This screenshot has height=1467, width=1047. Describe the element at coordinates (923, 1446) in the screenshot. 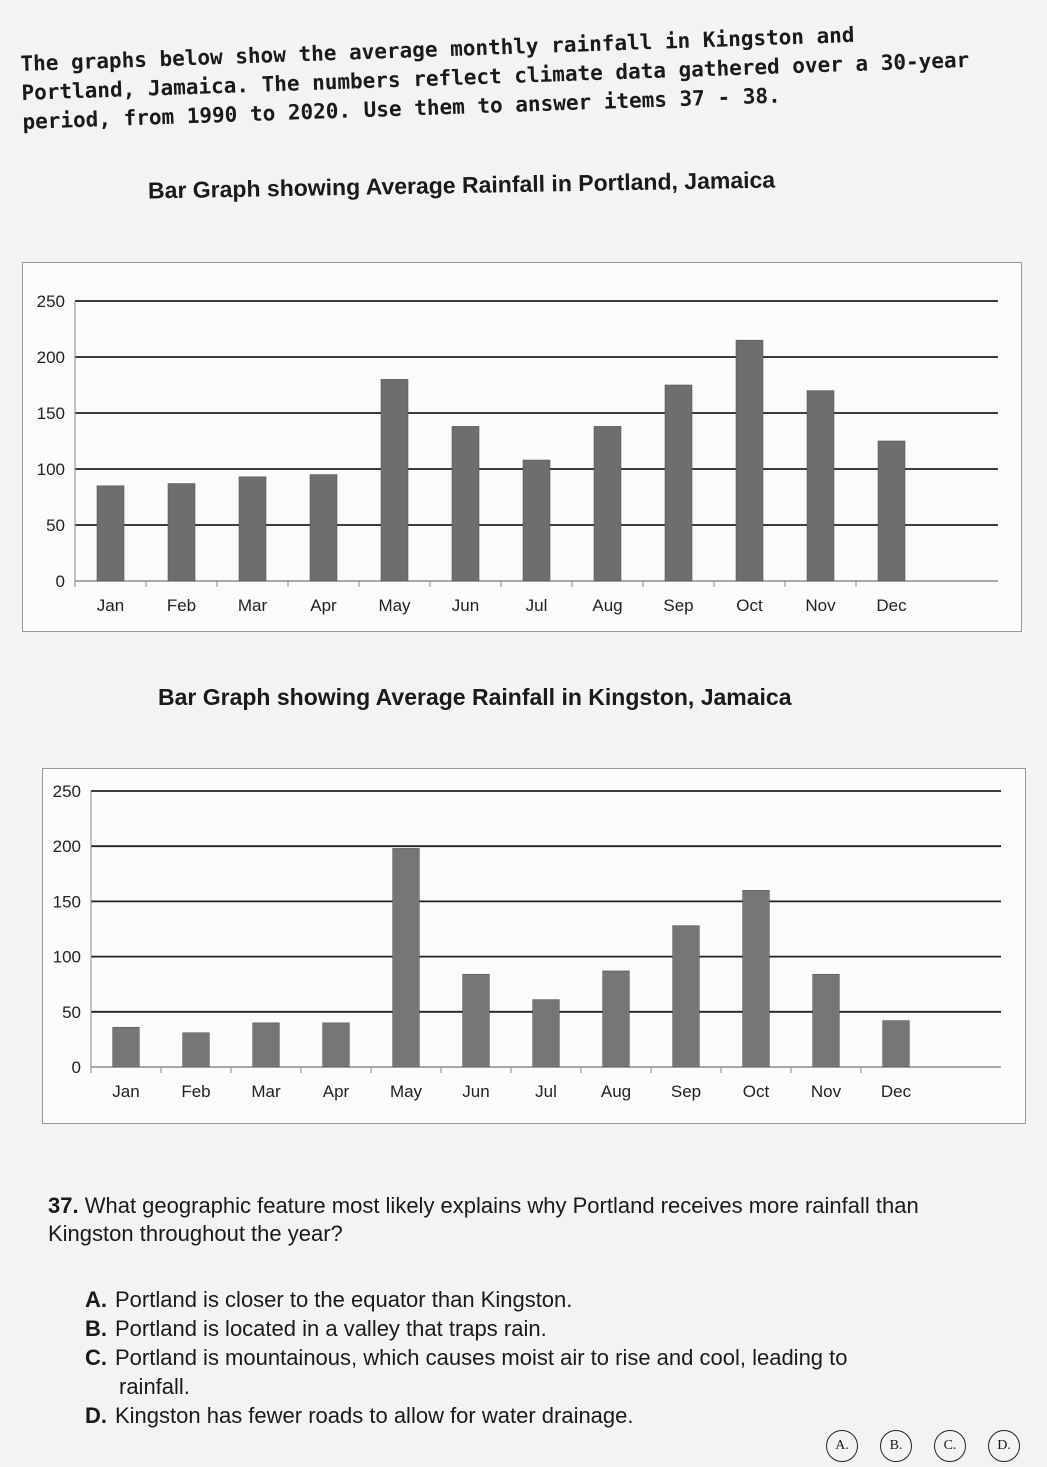

I see `answer-bubbles: A. B. C. D.` at that location.